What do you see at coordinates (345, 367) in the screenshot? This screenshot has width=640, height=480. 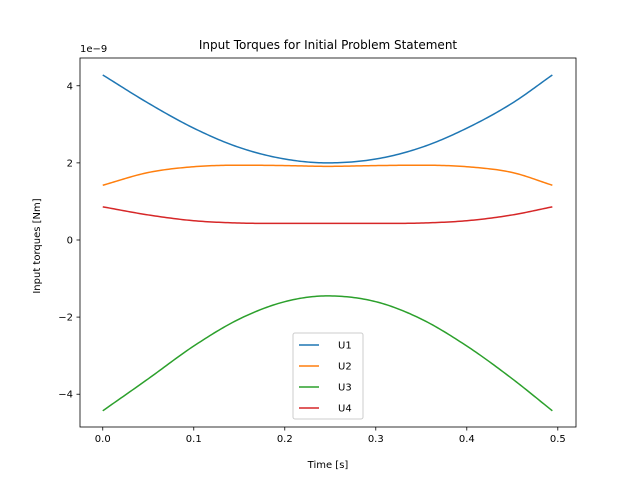 I see `legend-label-u2: U2` at bounding box center [345, 367].